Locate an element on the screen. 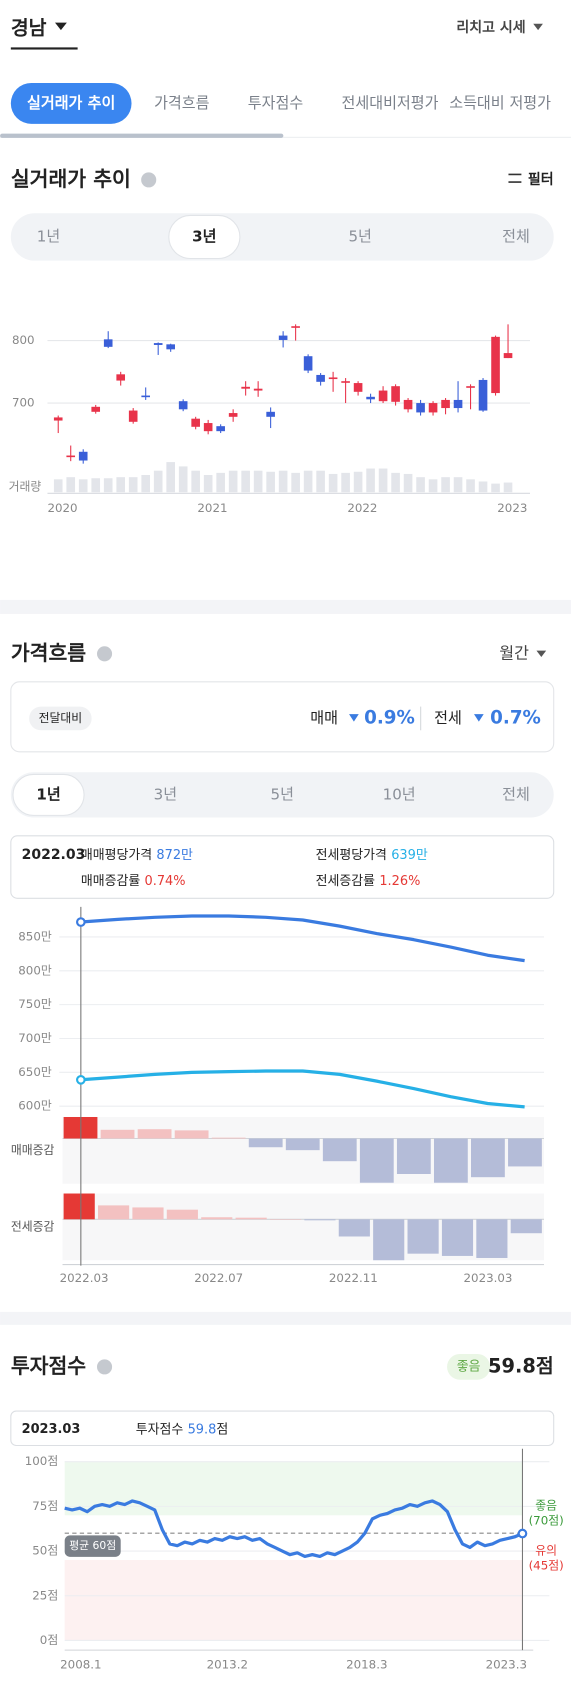 The height and width of the screenshot is (1690, 571). scroll-indicator is located at coordinates (142, 135).